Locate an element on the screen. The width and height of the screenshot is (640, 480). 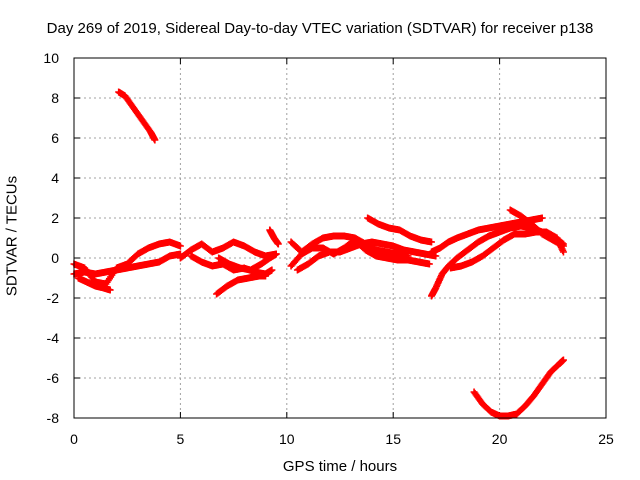
y-tick-label: -4 is located at coordinates (53, 338).